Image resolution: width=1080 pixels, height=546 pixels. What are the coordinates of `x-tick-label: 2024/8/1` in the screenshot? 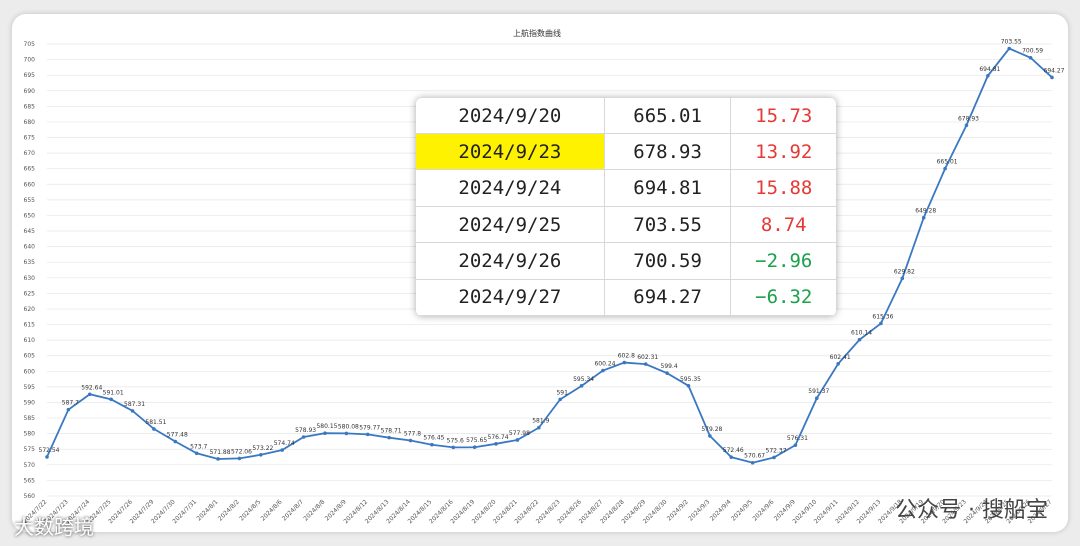 It's located at (207, 510).